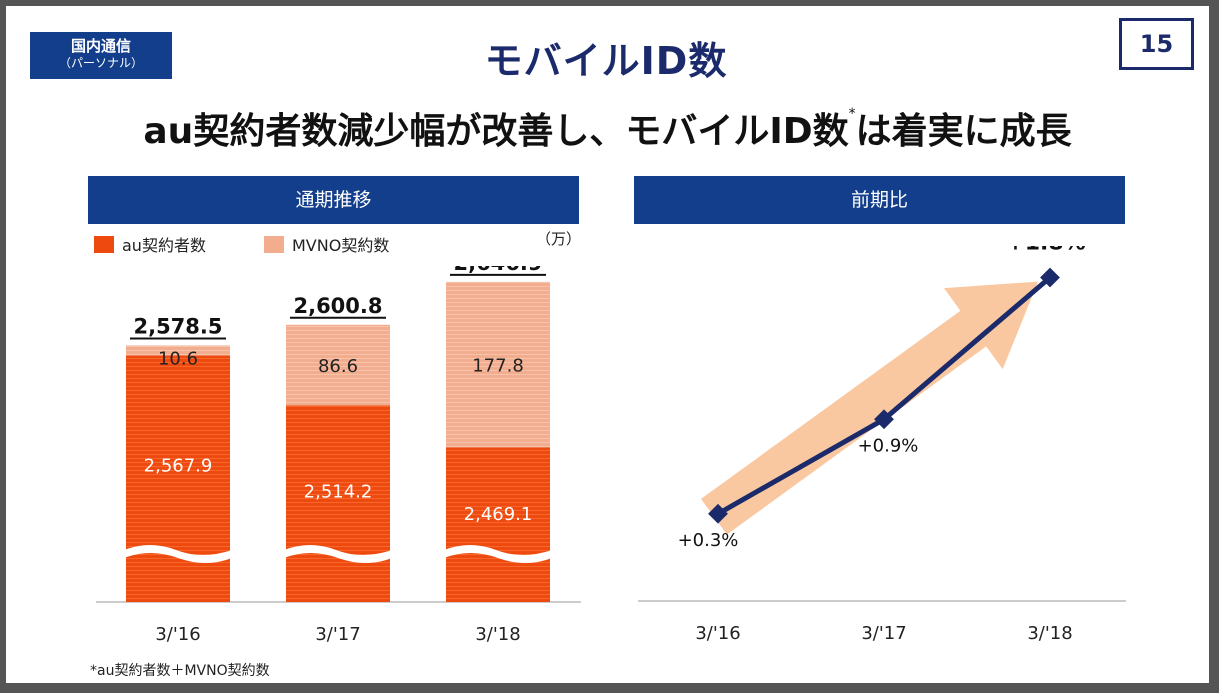  What do you see at coordinates (180, 671) in the screenshot?
I see `footnote: *au契約者数＋MVNO契約数` at bounding box center [180, 671].